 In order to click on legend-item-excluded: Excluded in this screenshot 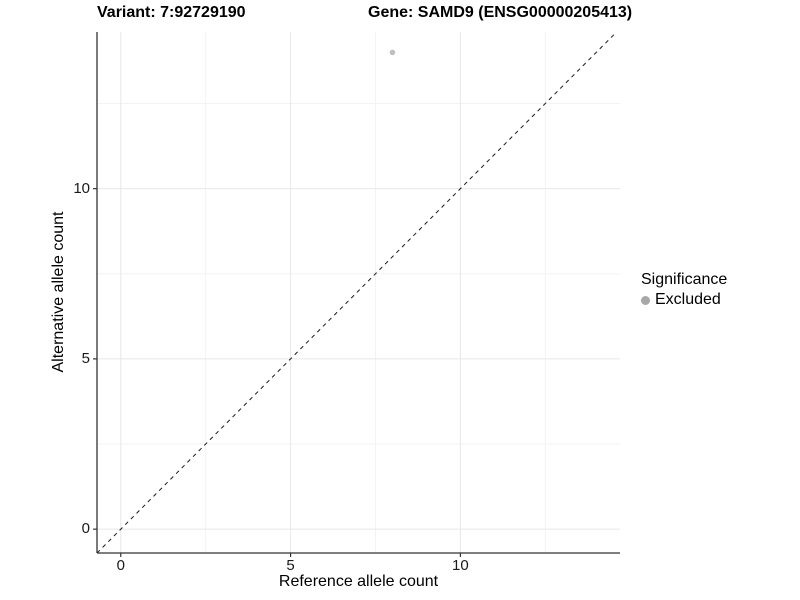, I will do `click(684, 300)`.